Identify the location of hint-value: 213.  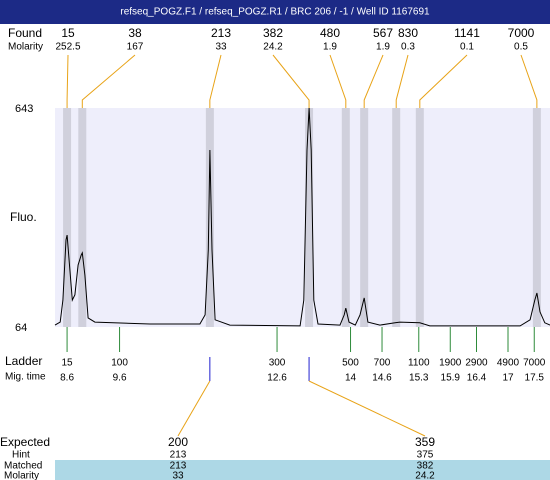
(178, 455).